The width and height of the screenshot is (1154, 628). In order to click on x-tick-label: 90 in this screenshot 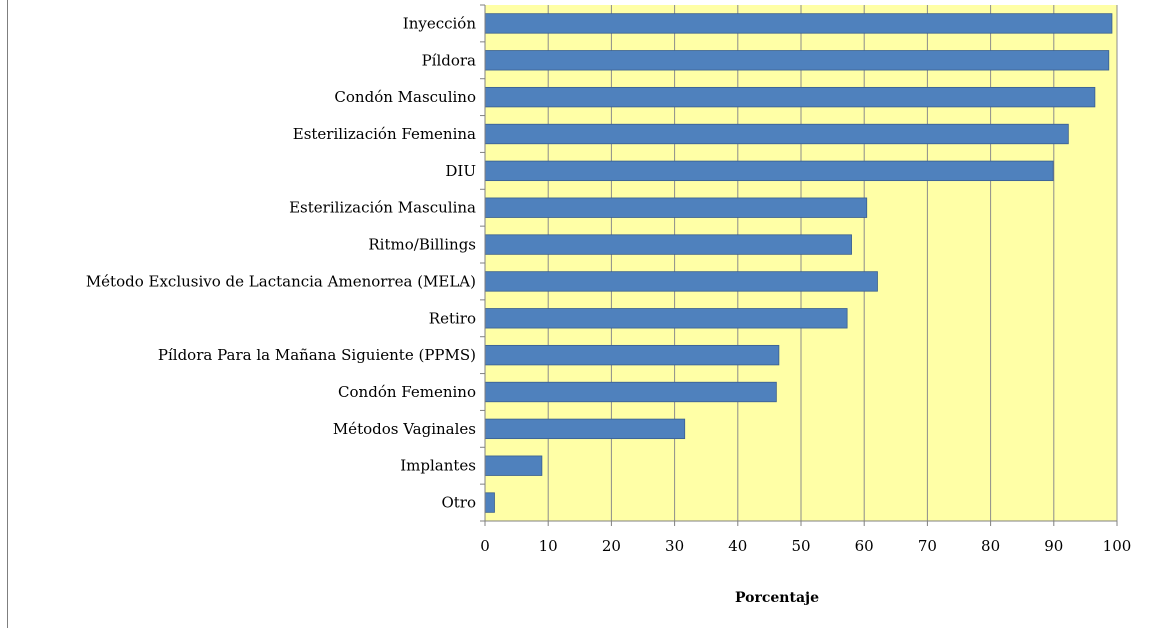, I will do `click(1053, 546)`.